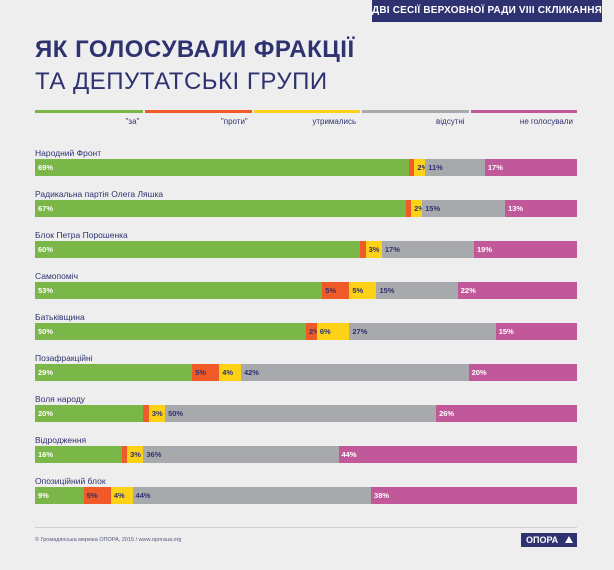  I want to click on logo-text: ОПОРА, so click(542, 540).